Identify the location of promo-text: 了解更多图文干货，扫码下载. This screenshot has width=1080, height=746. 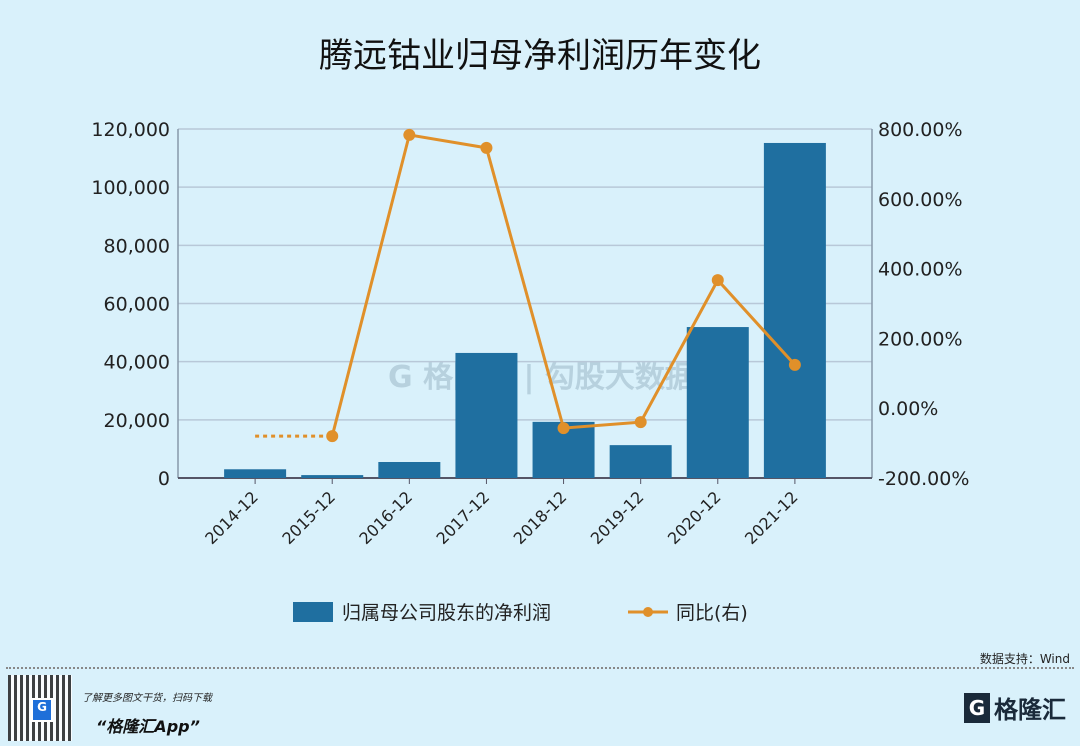
(147, 698).